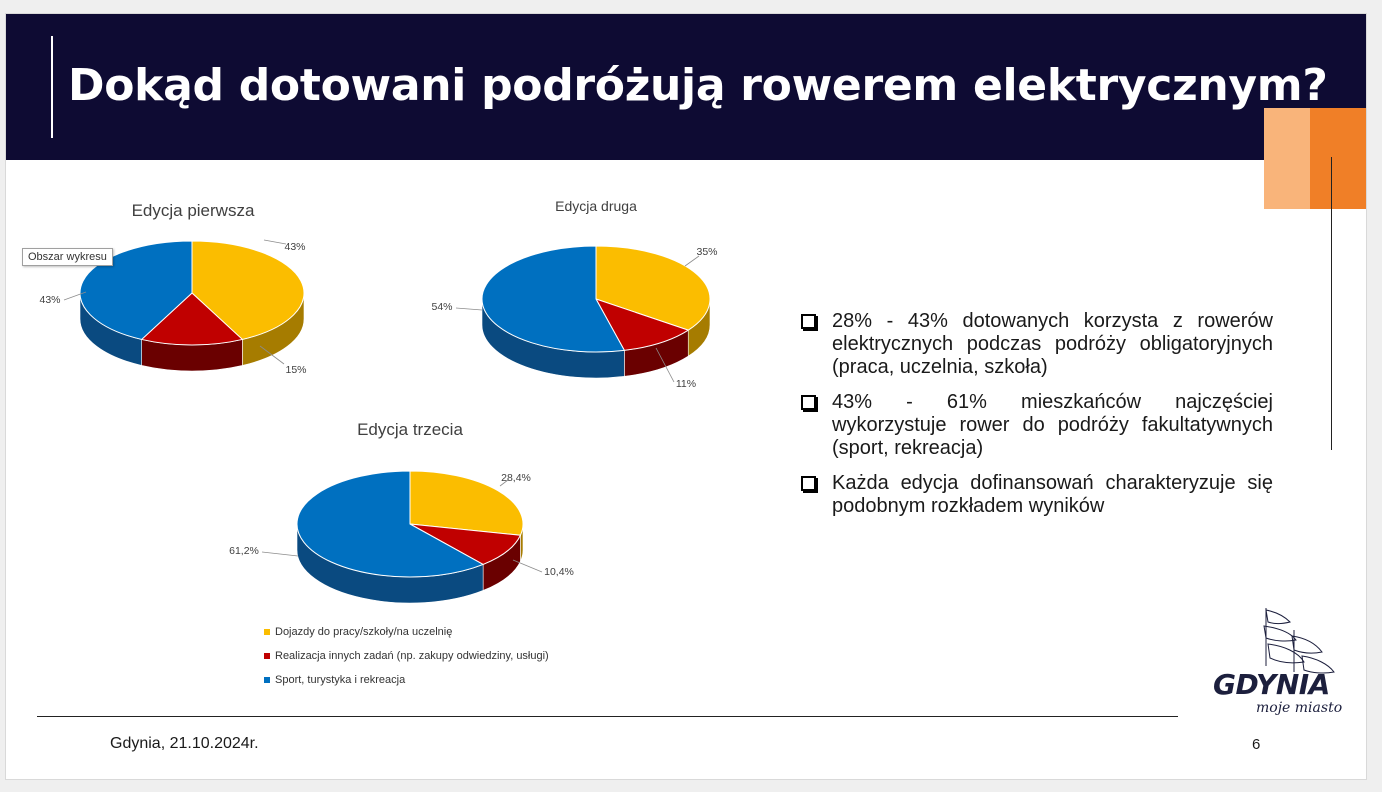  Describe the element at coordinates (364, 632) in the screenshot. I see `legend-label-commute: Dojazdy do pracy/szkoły/na uczelnię` at that location.